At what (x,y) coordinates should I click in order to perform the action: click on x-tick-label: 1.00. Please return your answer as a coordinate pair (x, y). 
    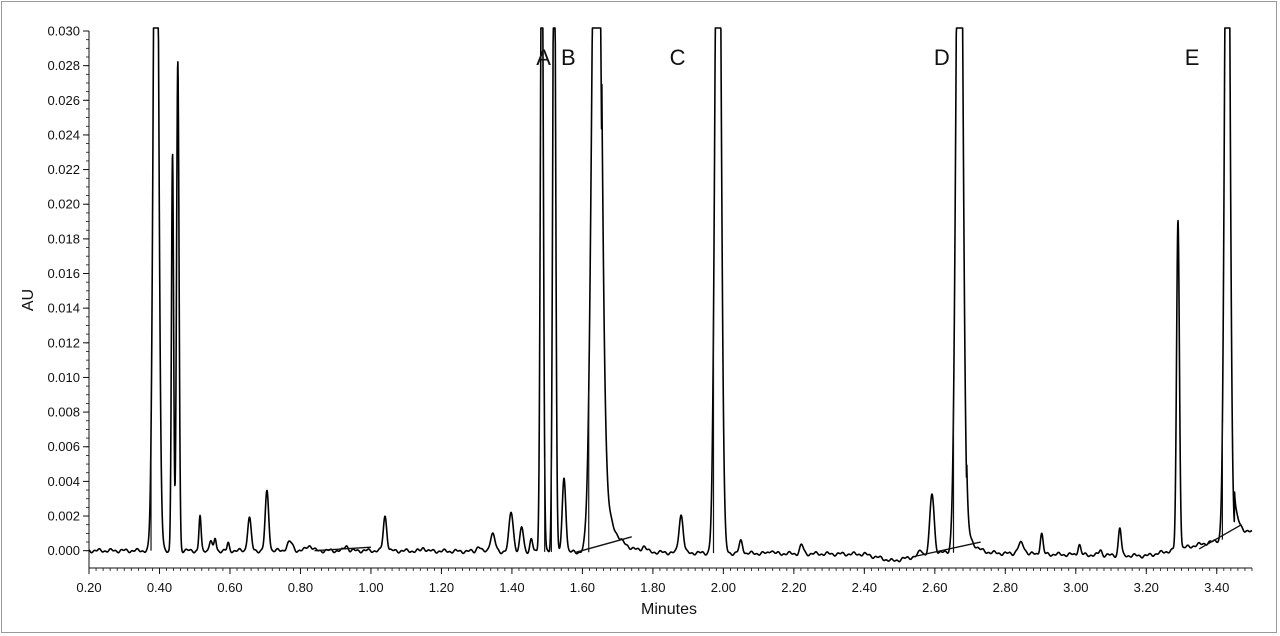
    Looking at the image, I should click on (370, 587).